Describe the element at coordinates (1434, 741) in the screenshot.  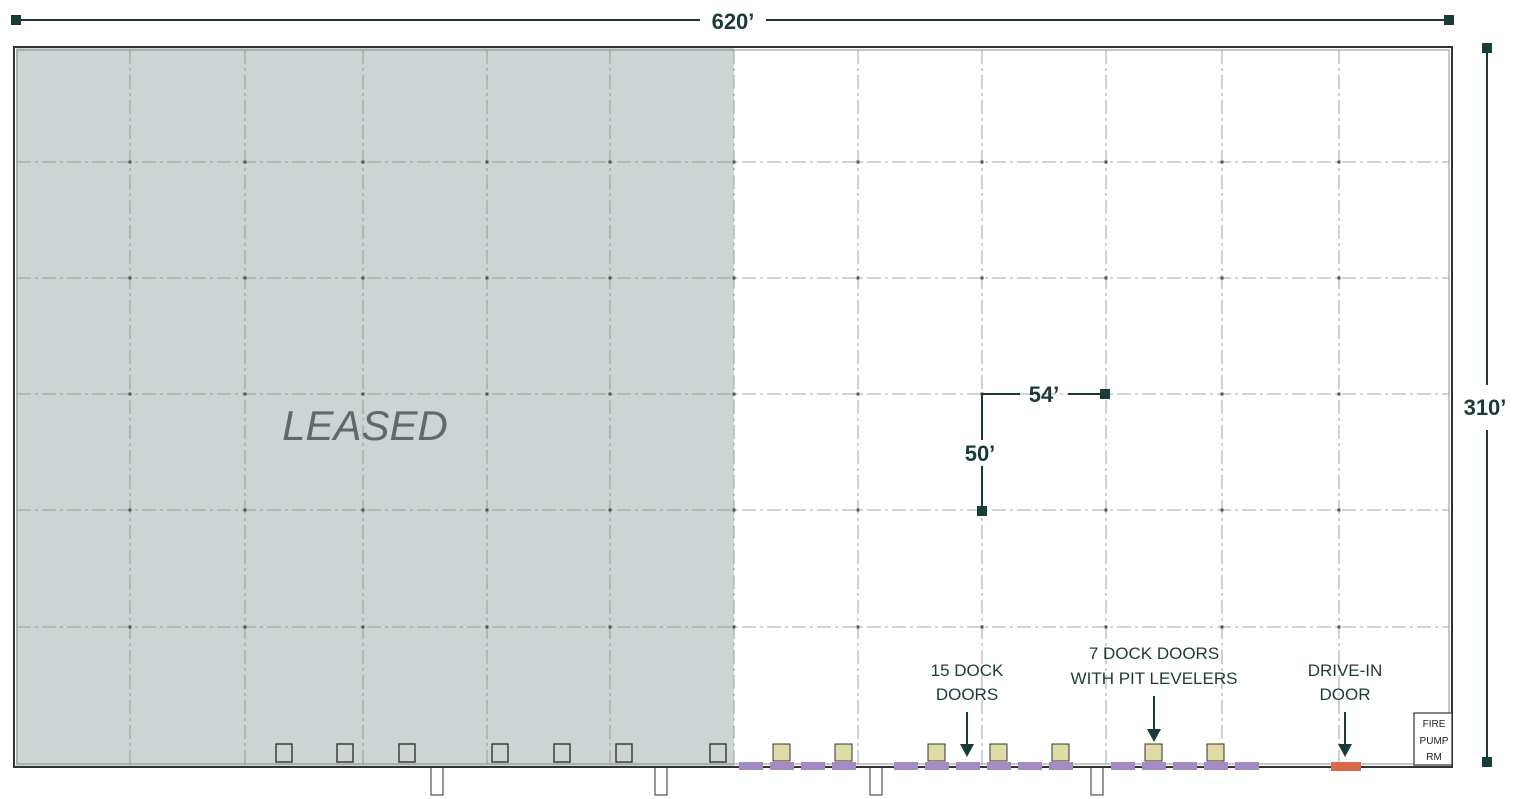
I see `fire-pump-line2: PUMP` at that location.